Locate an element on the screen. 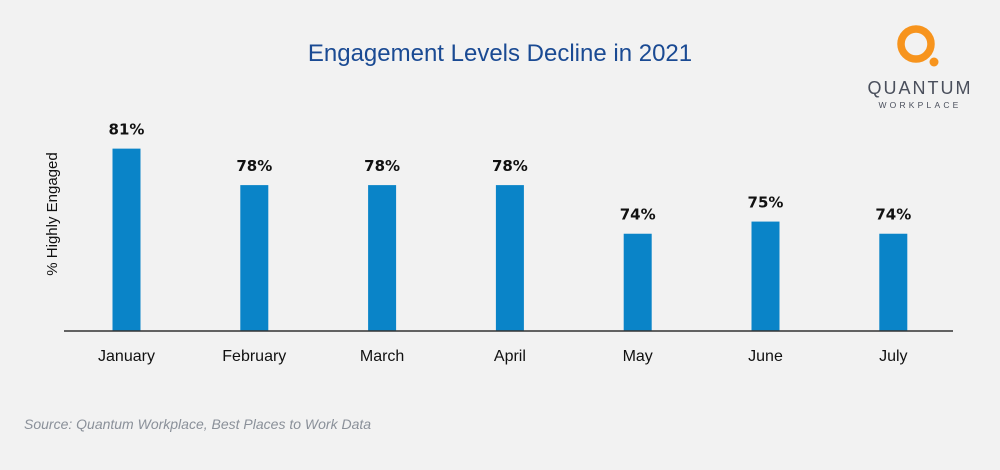  bar-march is located at coordinates (382, 258).